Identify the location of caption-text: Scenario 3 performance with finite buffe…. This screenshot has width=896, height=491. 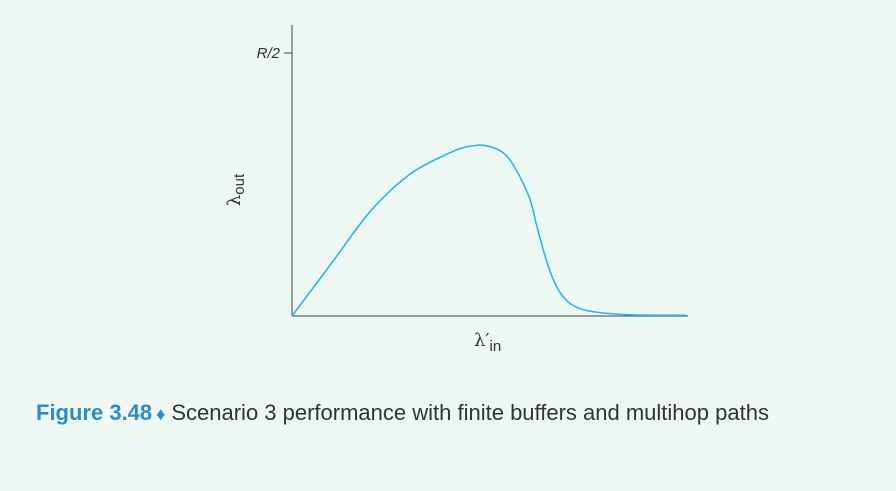
(470, 412).